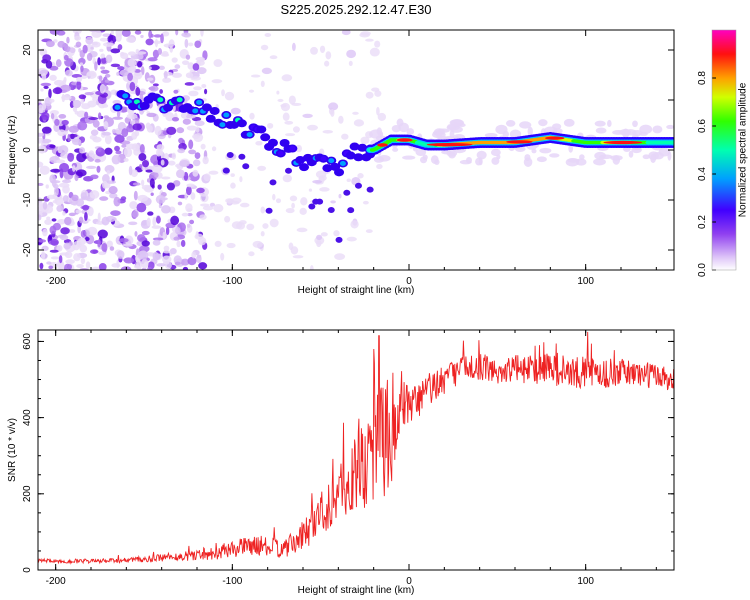 The width and height of the screenshot is (750, 600). I want to click on y-tick-label: 0, so click(27, 570).